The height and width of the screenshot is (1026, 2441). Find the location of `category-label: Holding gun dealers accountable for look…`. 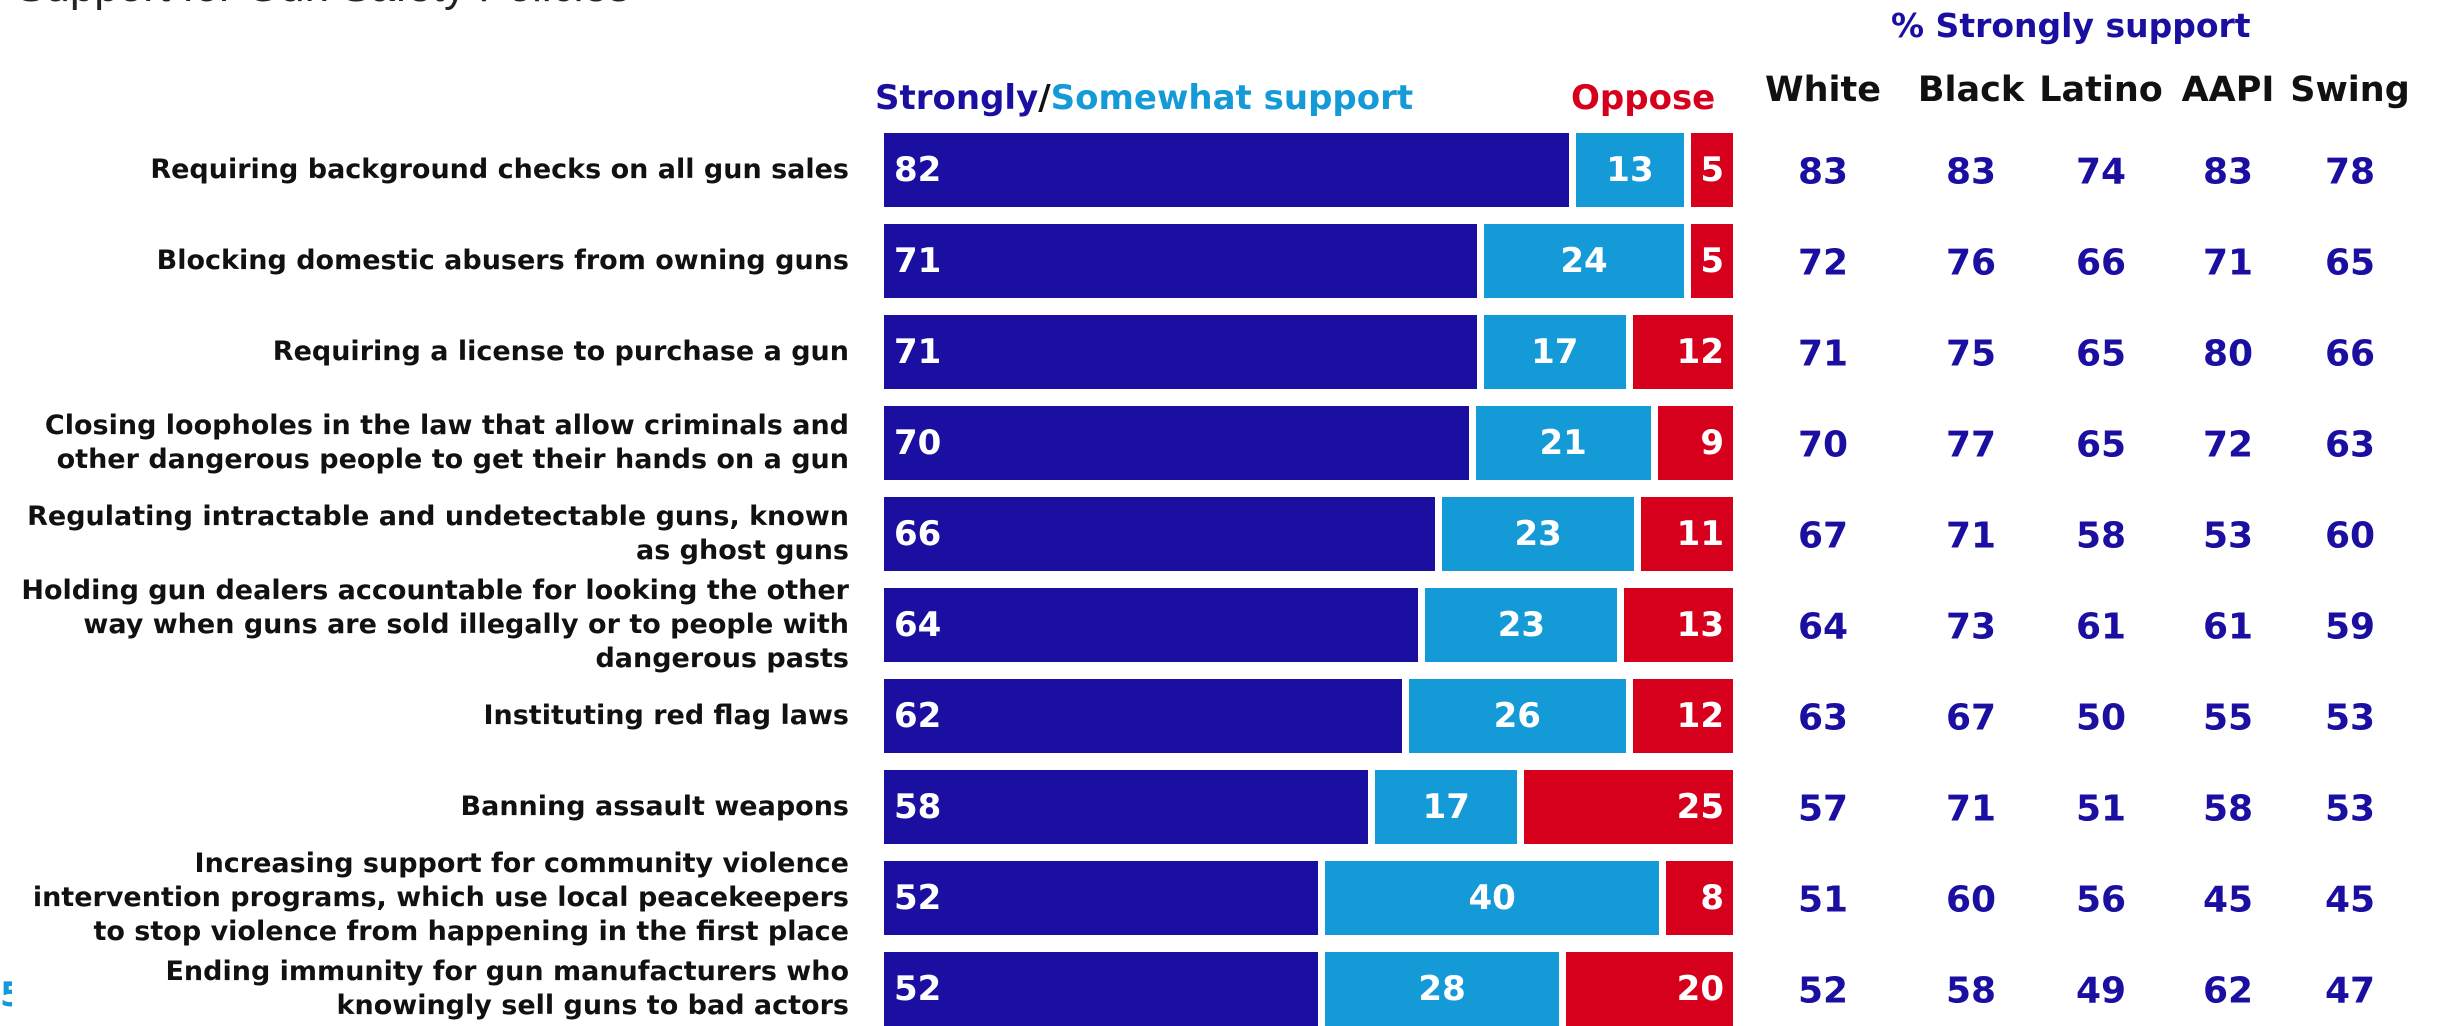

category-label: Holding gun dealers accountable for look… is located at coordinates (435, 625).